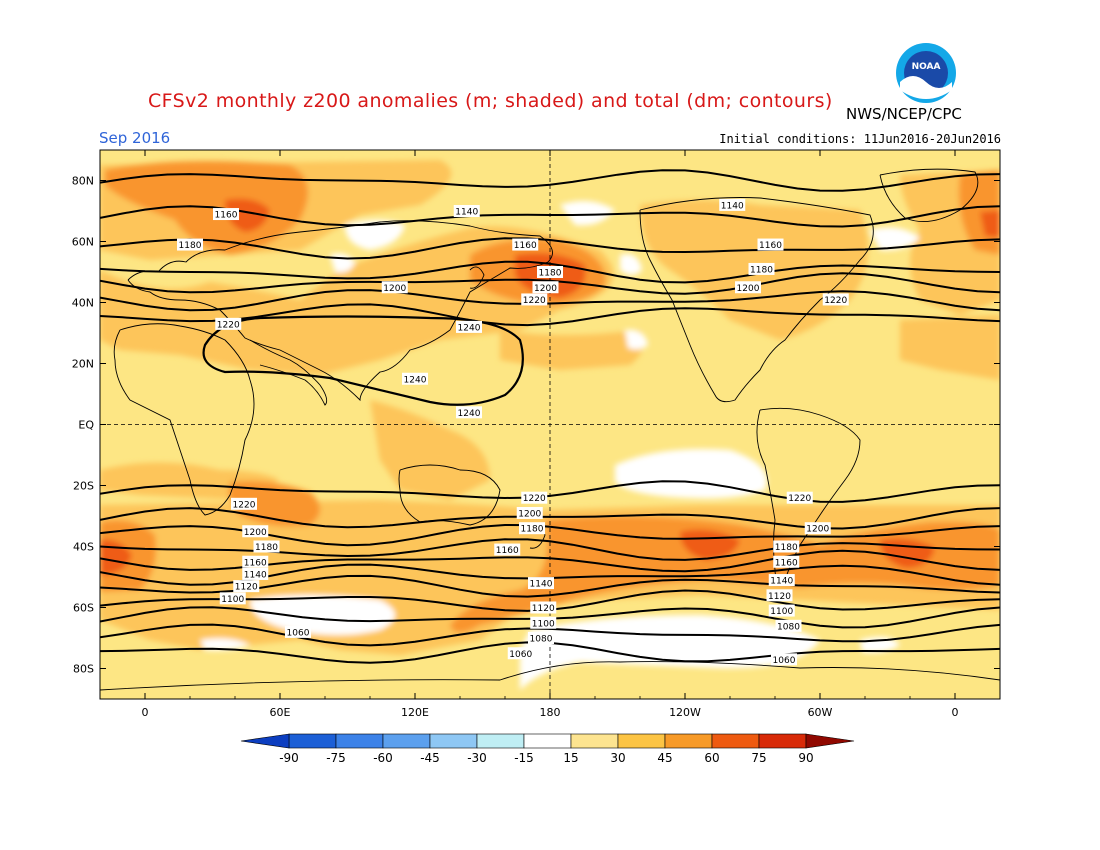 The image size is (1100, 850). Describe the element at coordinates (430, 758) in the screenshot. I see `colorbar-label: -45` at that location.